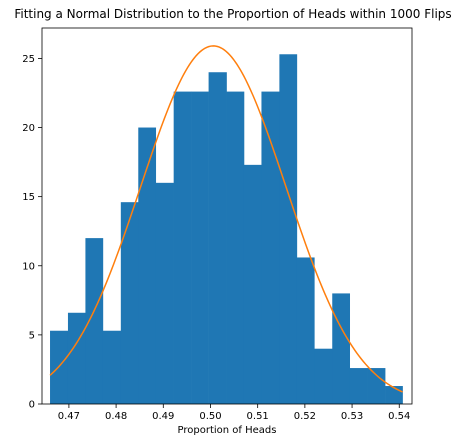  I want to click on x-tick-label: 0.49, so click(163, 416).